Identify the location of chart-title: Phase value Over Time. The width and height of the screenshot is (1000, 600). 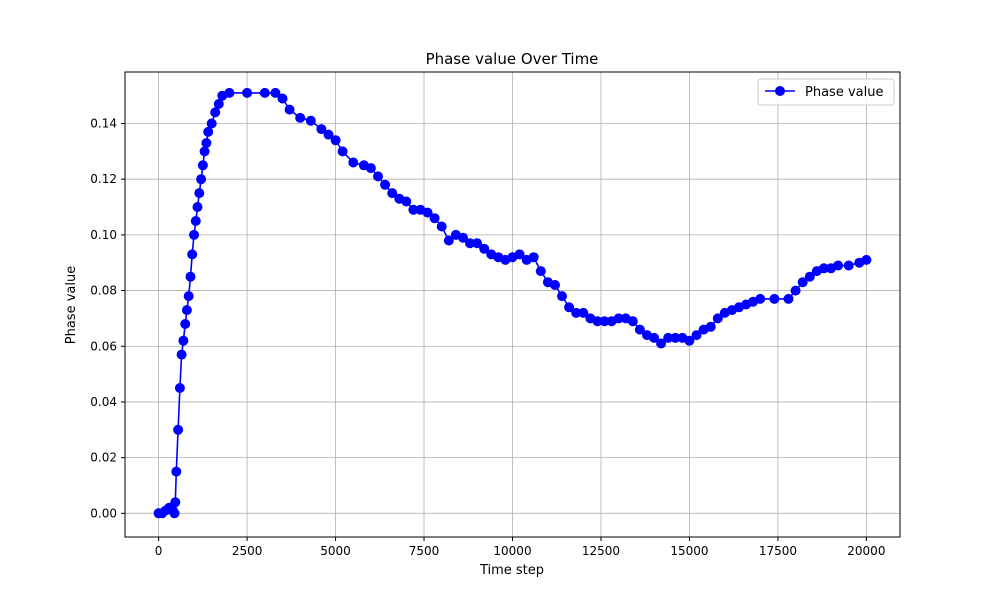
(512, 59).